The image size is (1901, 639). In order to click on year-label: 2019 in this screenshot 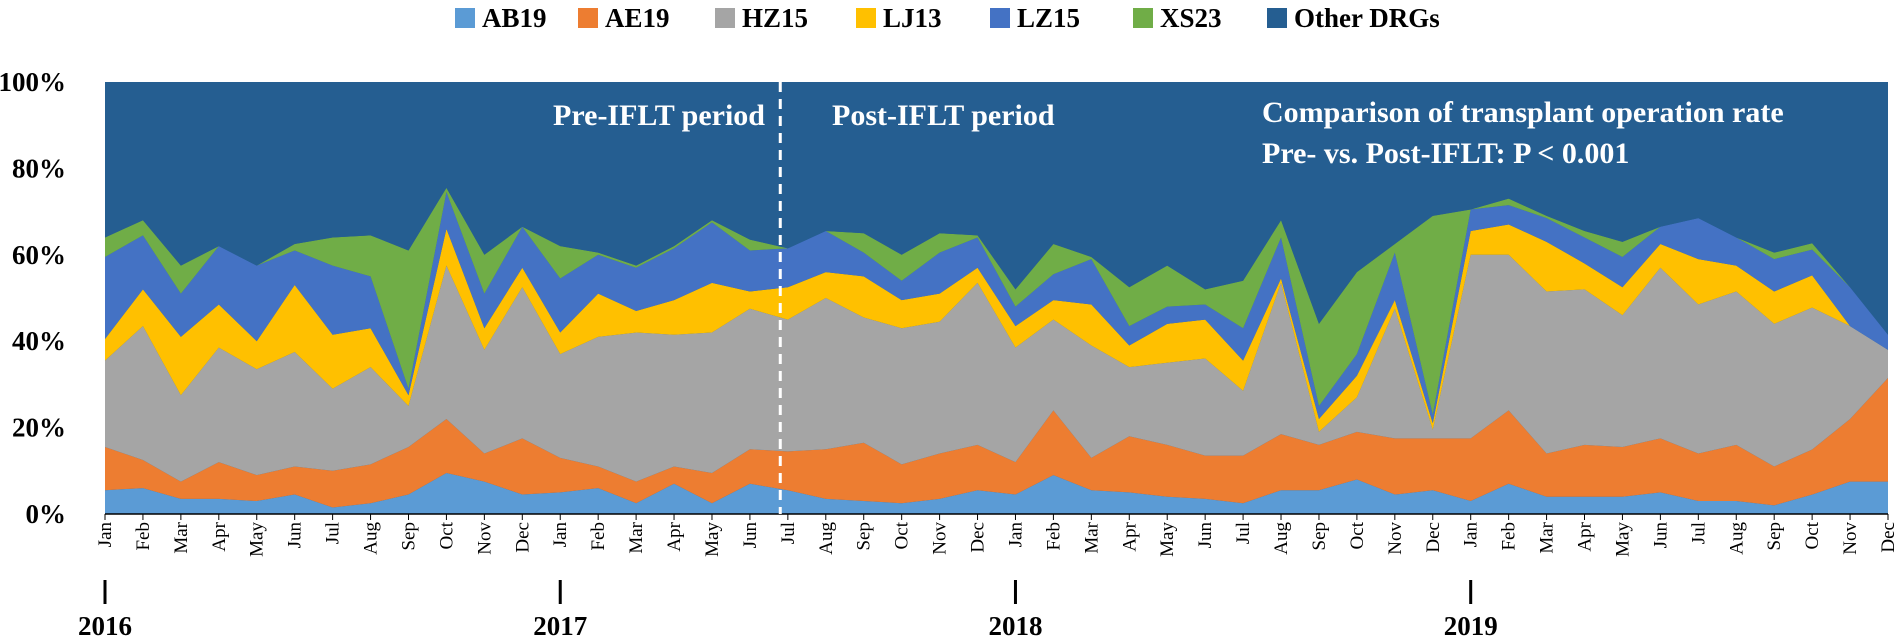, I will do `click(1471, 625)`.